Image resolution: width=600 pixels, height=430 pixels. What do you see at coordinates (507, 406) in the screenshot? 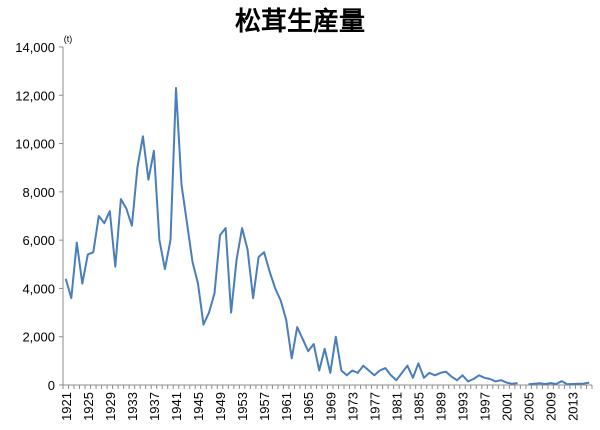
I see `x-tick-label: 2001` at bounding box center [507, 406].